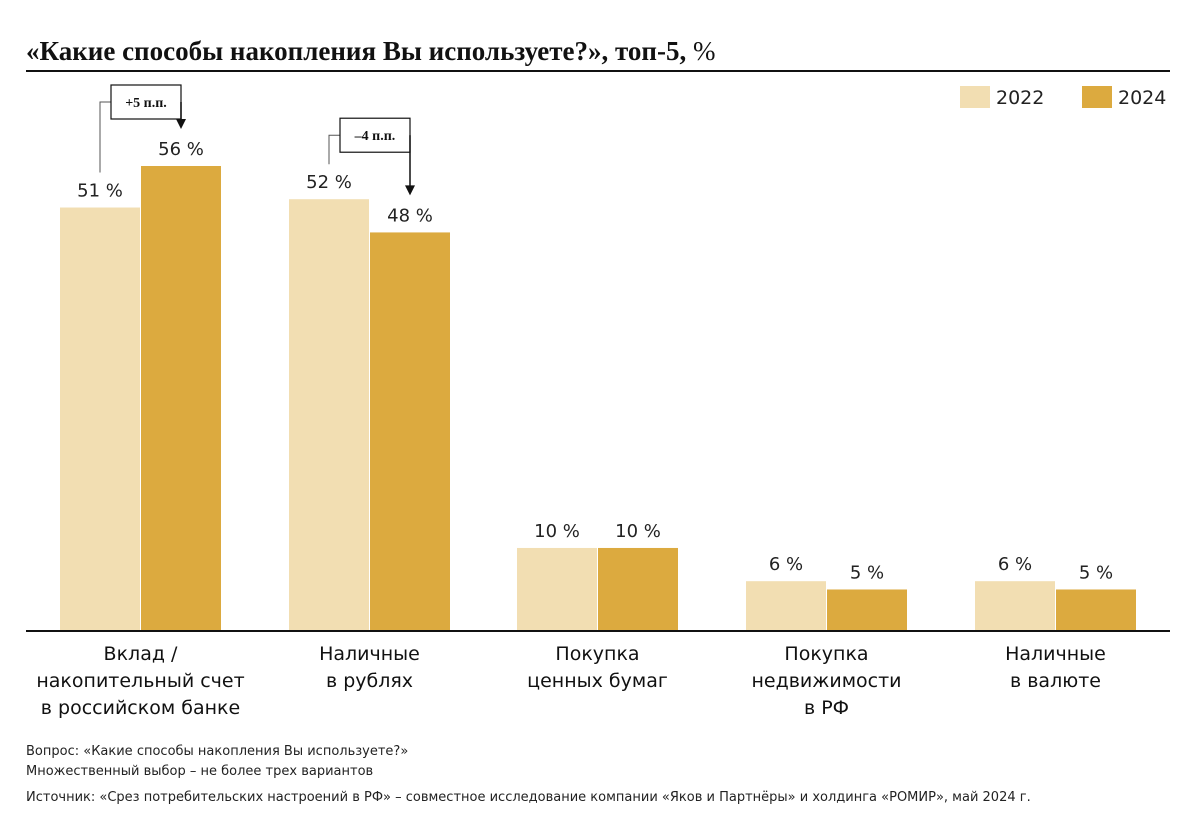 This screenshot has width=1200, height=832. What do you see at coordinates (1097, 97) in the screenshot?
I see `legend-swatch-2024` at bounding box center [1097, 97].